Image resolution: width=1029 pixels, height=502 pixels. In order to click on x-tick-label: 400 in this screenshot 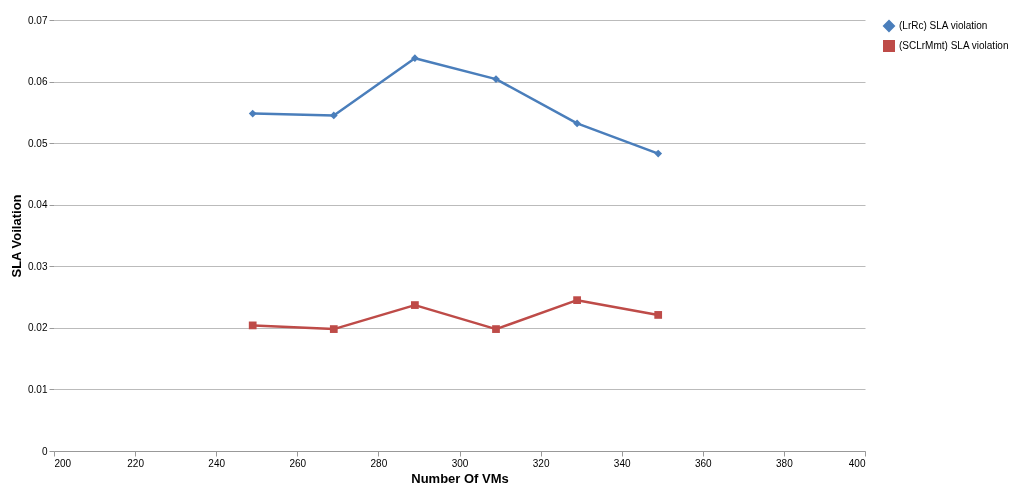, I will do `click(857, 463)`.